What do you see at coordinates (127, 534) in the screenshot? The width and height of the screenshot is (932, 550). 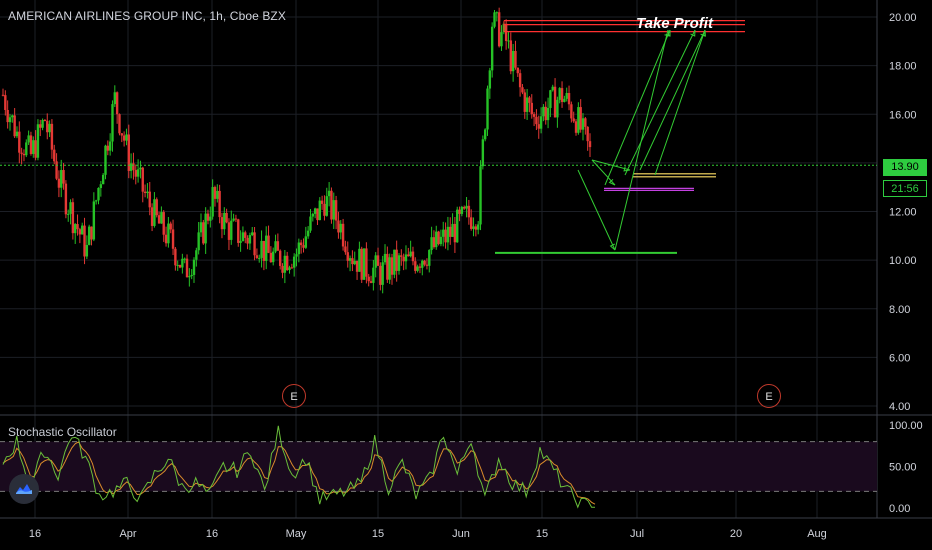 I see `x-tick-label: Apr` at bounding box center [127, 534].